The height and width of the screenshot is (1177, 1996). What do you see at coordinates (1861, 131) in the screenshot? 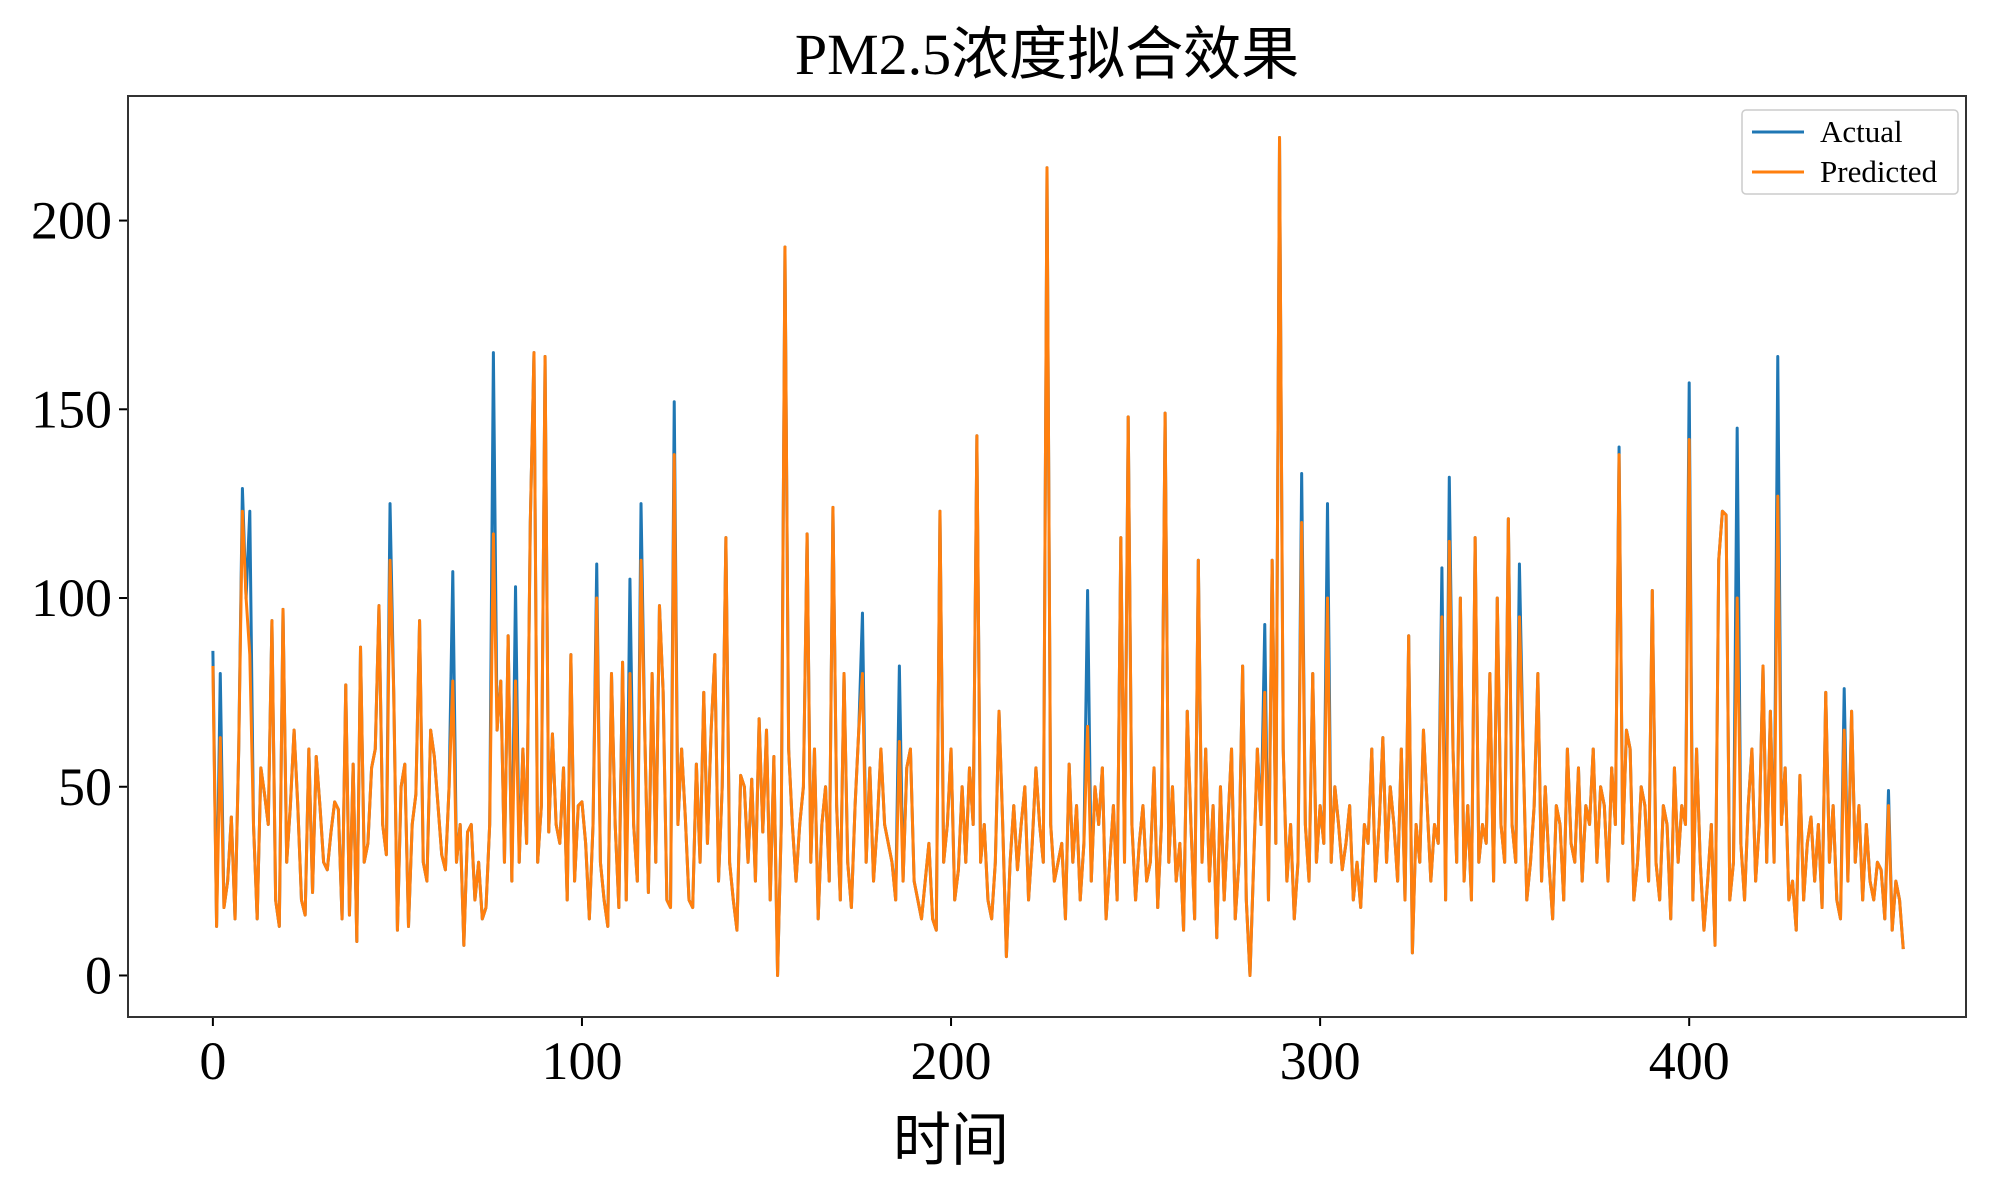
I see `legend-label: Actual` at bounding box center [1861, 131].